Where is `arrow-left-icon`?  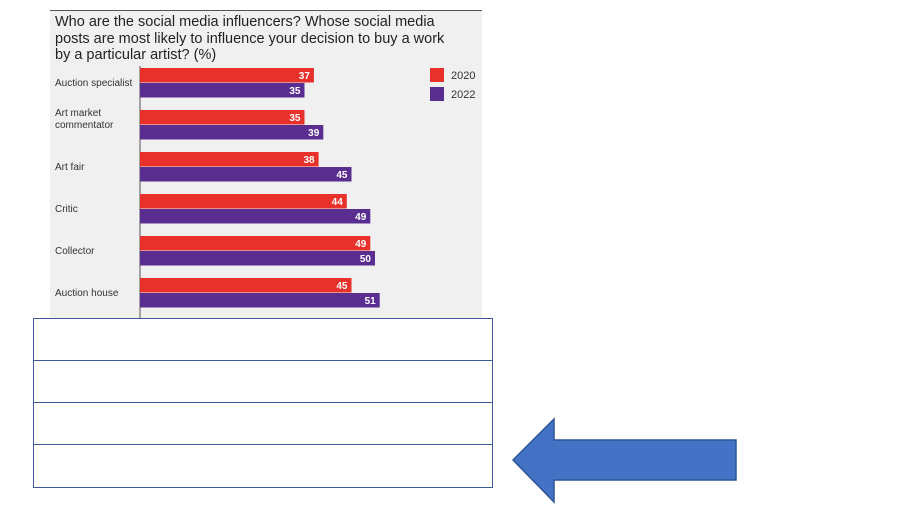
arrow-left-icon is located at coordinates (624, 460).